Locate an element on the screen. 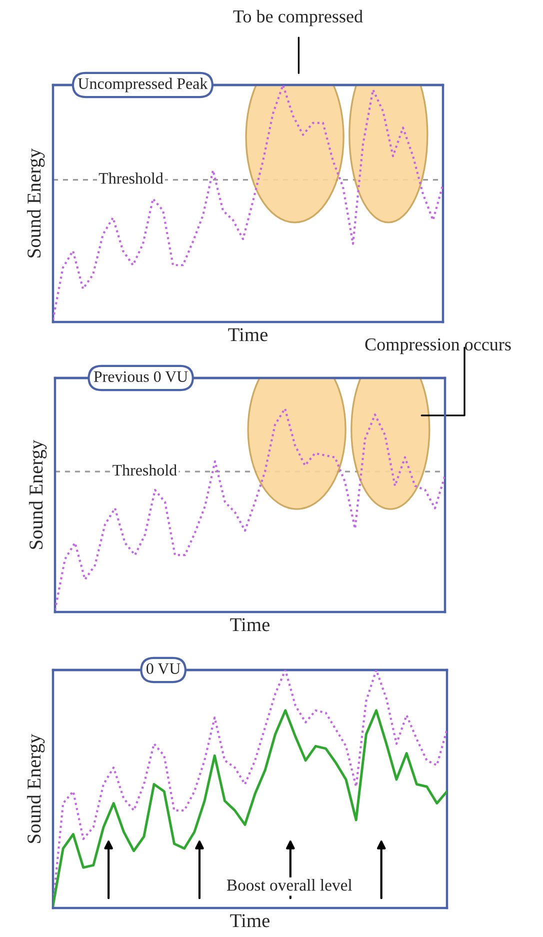 This screenshot has width=543, height=937. text: To be compressed is located at coordinates (298, 18).